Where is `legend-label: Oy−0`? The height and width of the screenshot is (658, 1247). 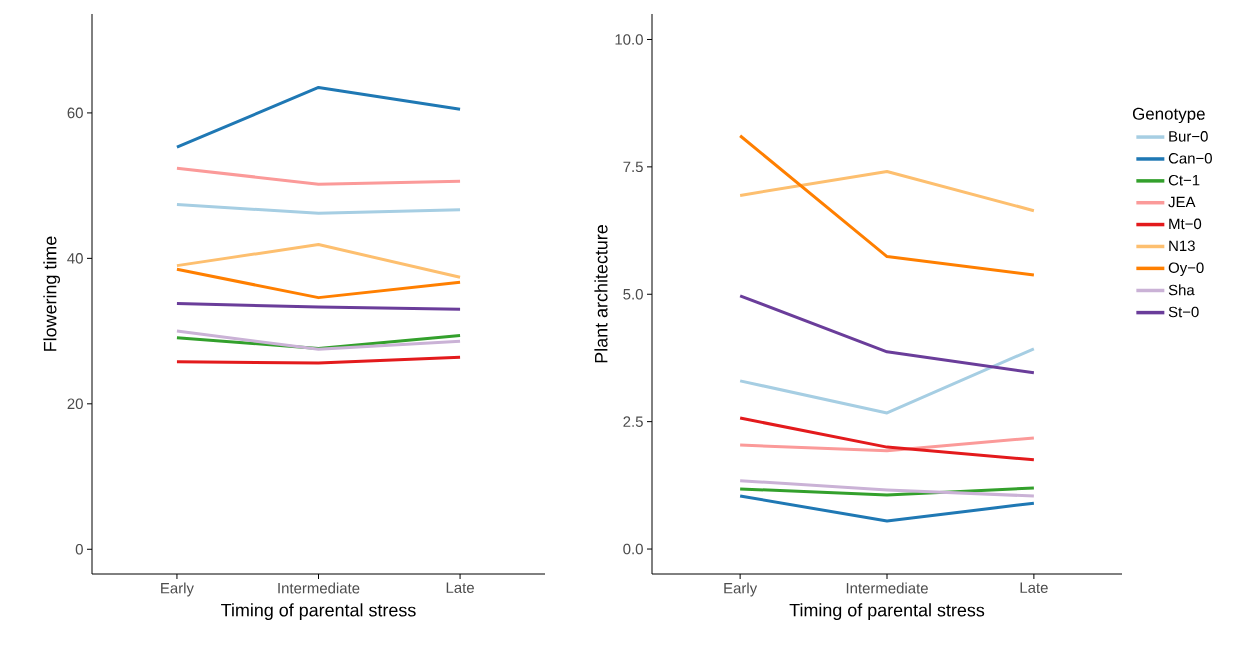
legend-label: Oy−0 is located at coordinates (1186, 269).